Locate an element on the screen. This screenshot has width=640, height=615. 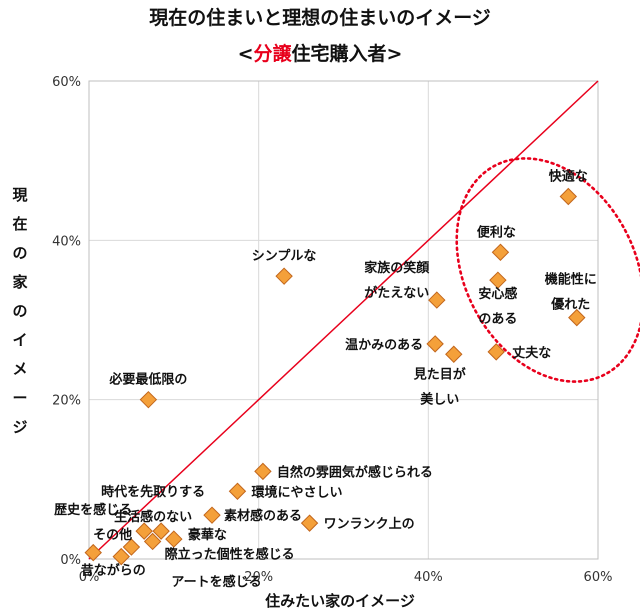
x-tick-label: 20% is located at coordinates (258, 577).